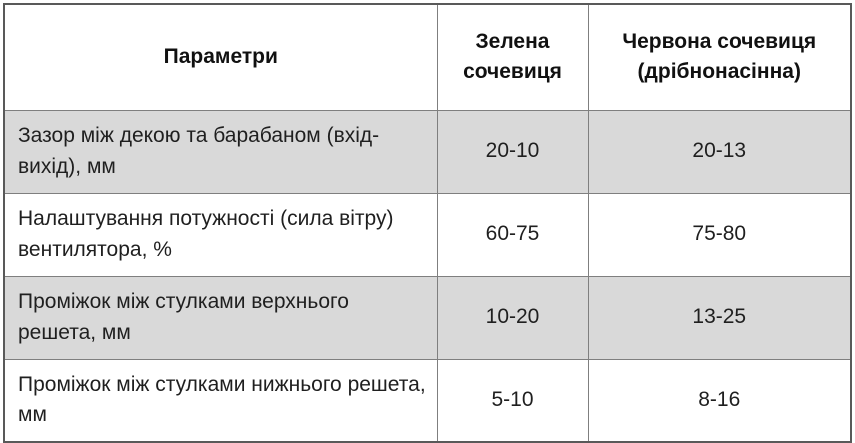 The height and width of the screenshot is (443, 855). I want to click on red-value-cell: 75-80, so click(719, 234).